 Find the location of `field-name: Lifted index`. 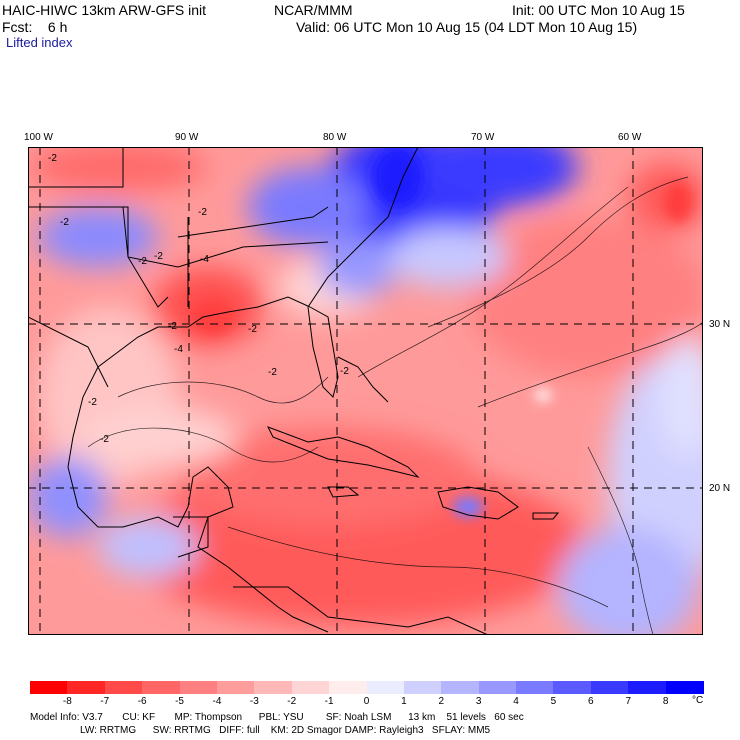

field-name: Lifted index is located at coordinates (39, 42).